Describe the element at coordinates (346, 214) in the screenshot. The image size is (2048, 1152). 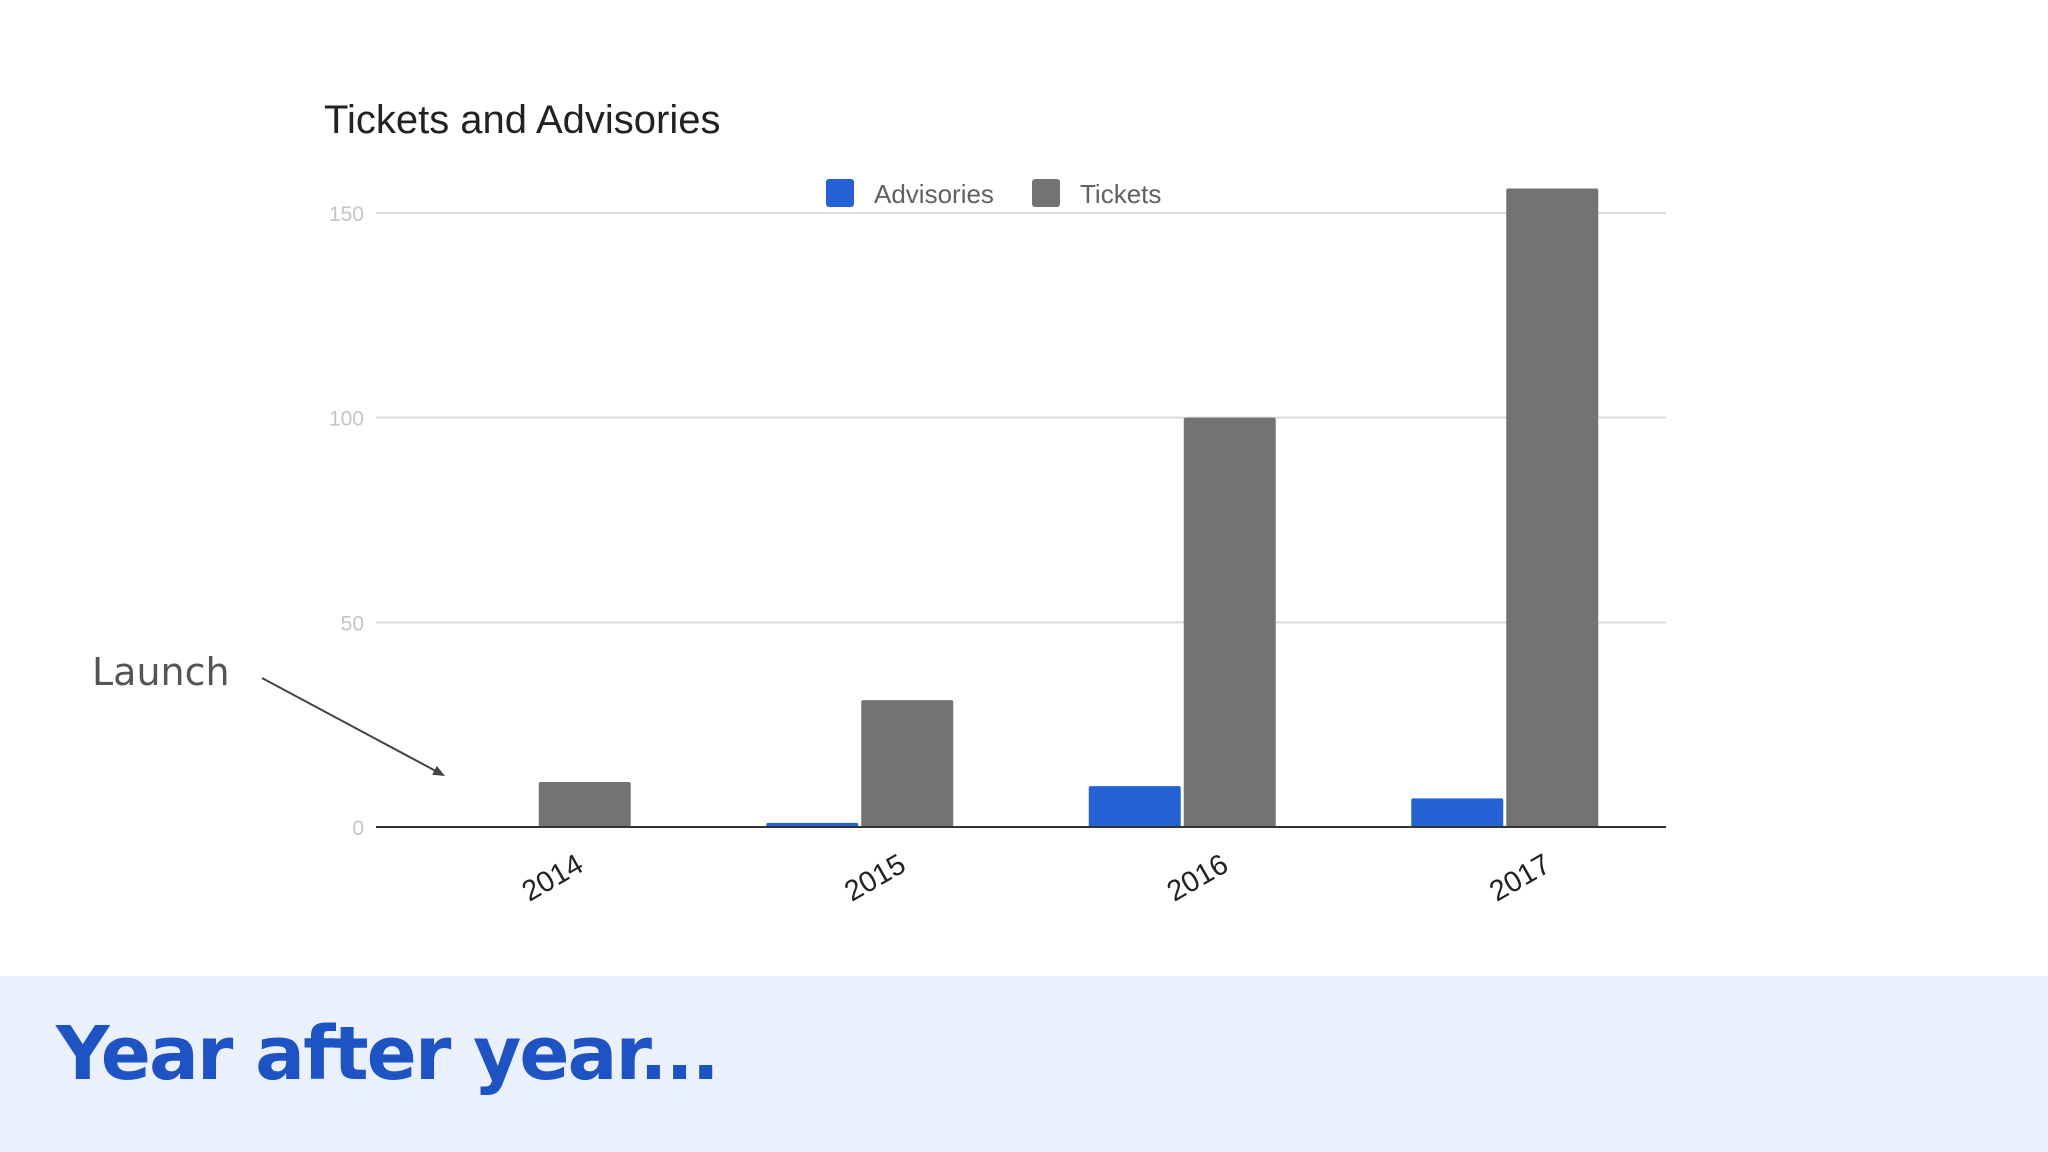
I see `y-tick-label: 150` at that location.